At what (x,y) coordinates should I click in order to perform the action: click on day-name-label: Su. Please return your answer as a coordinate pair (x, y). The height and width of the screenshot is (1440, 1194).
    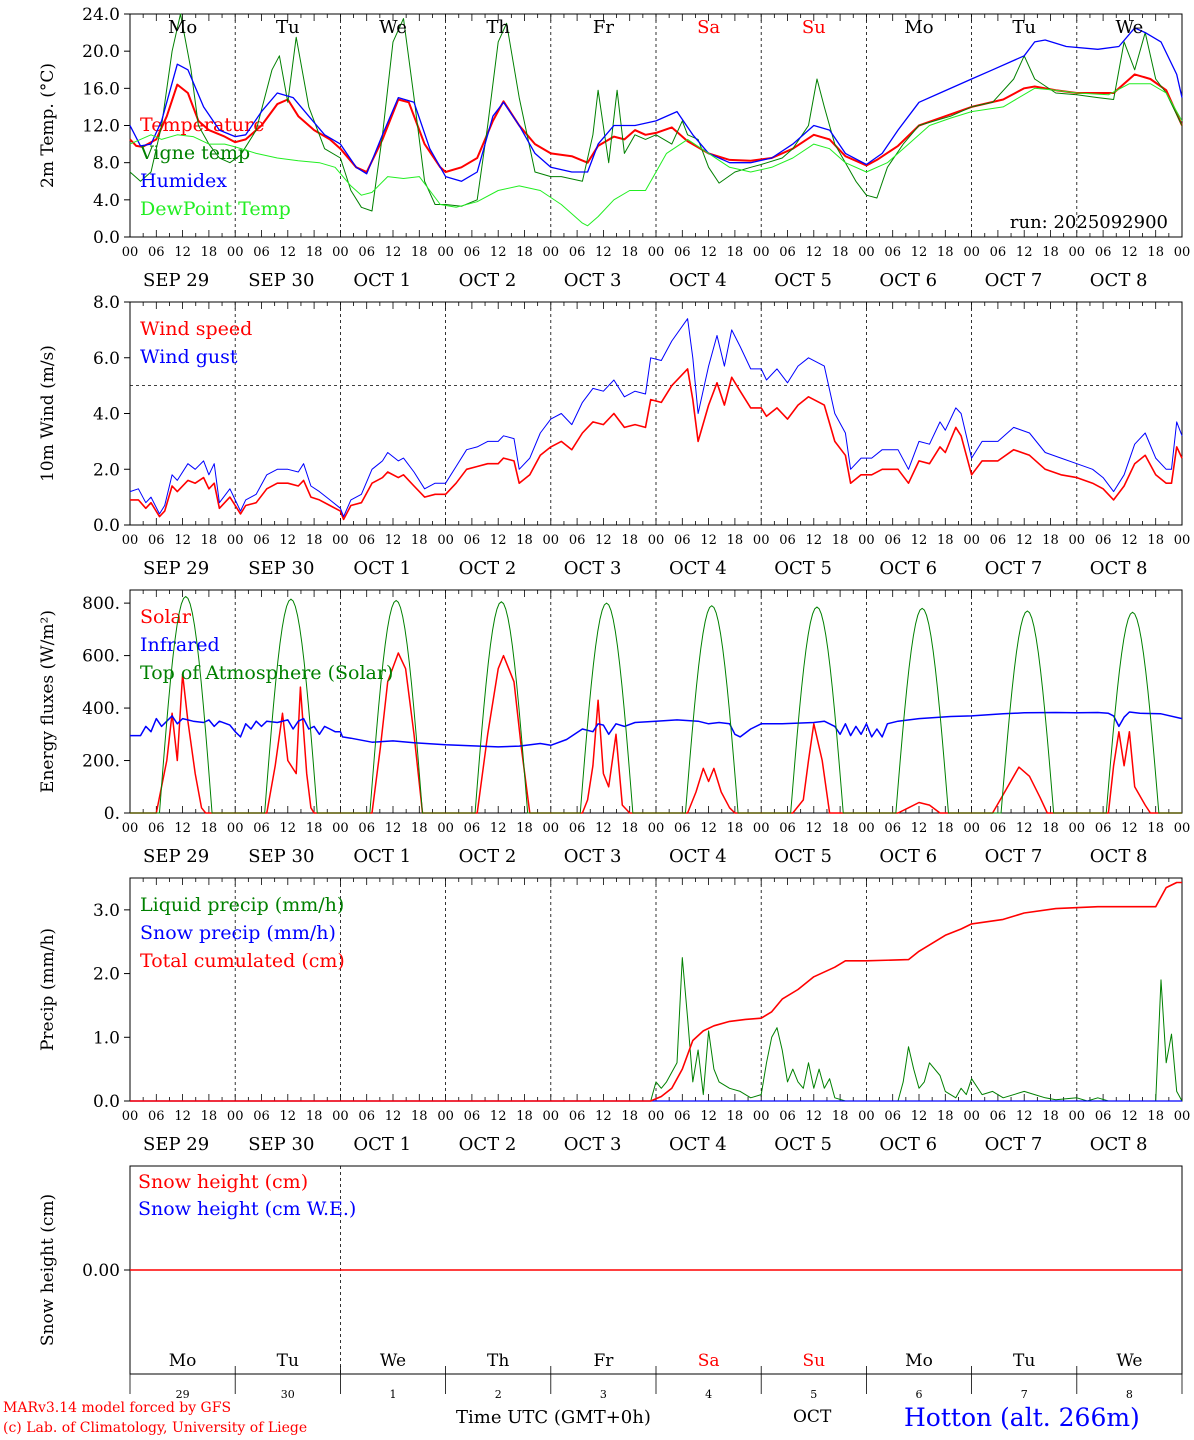
    Looking at the image, I should click on (813, 1361).